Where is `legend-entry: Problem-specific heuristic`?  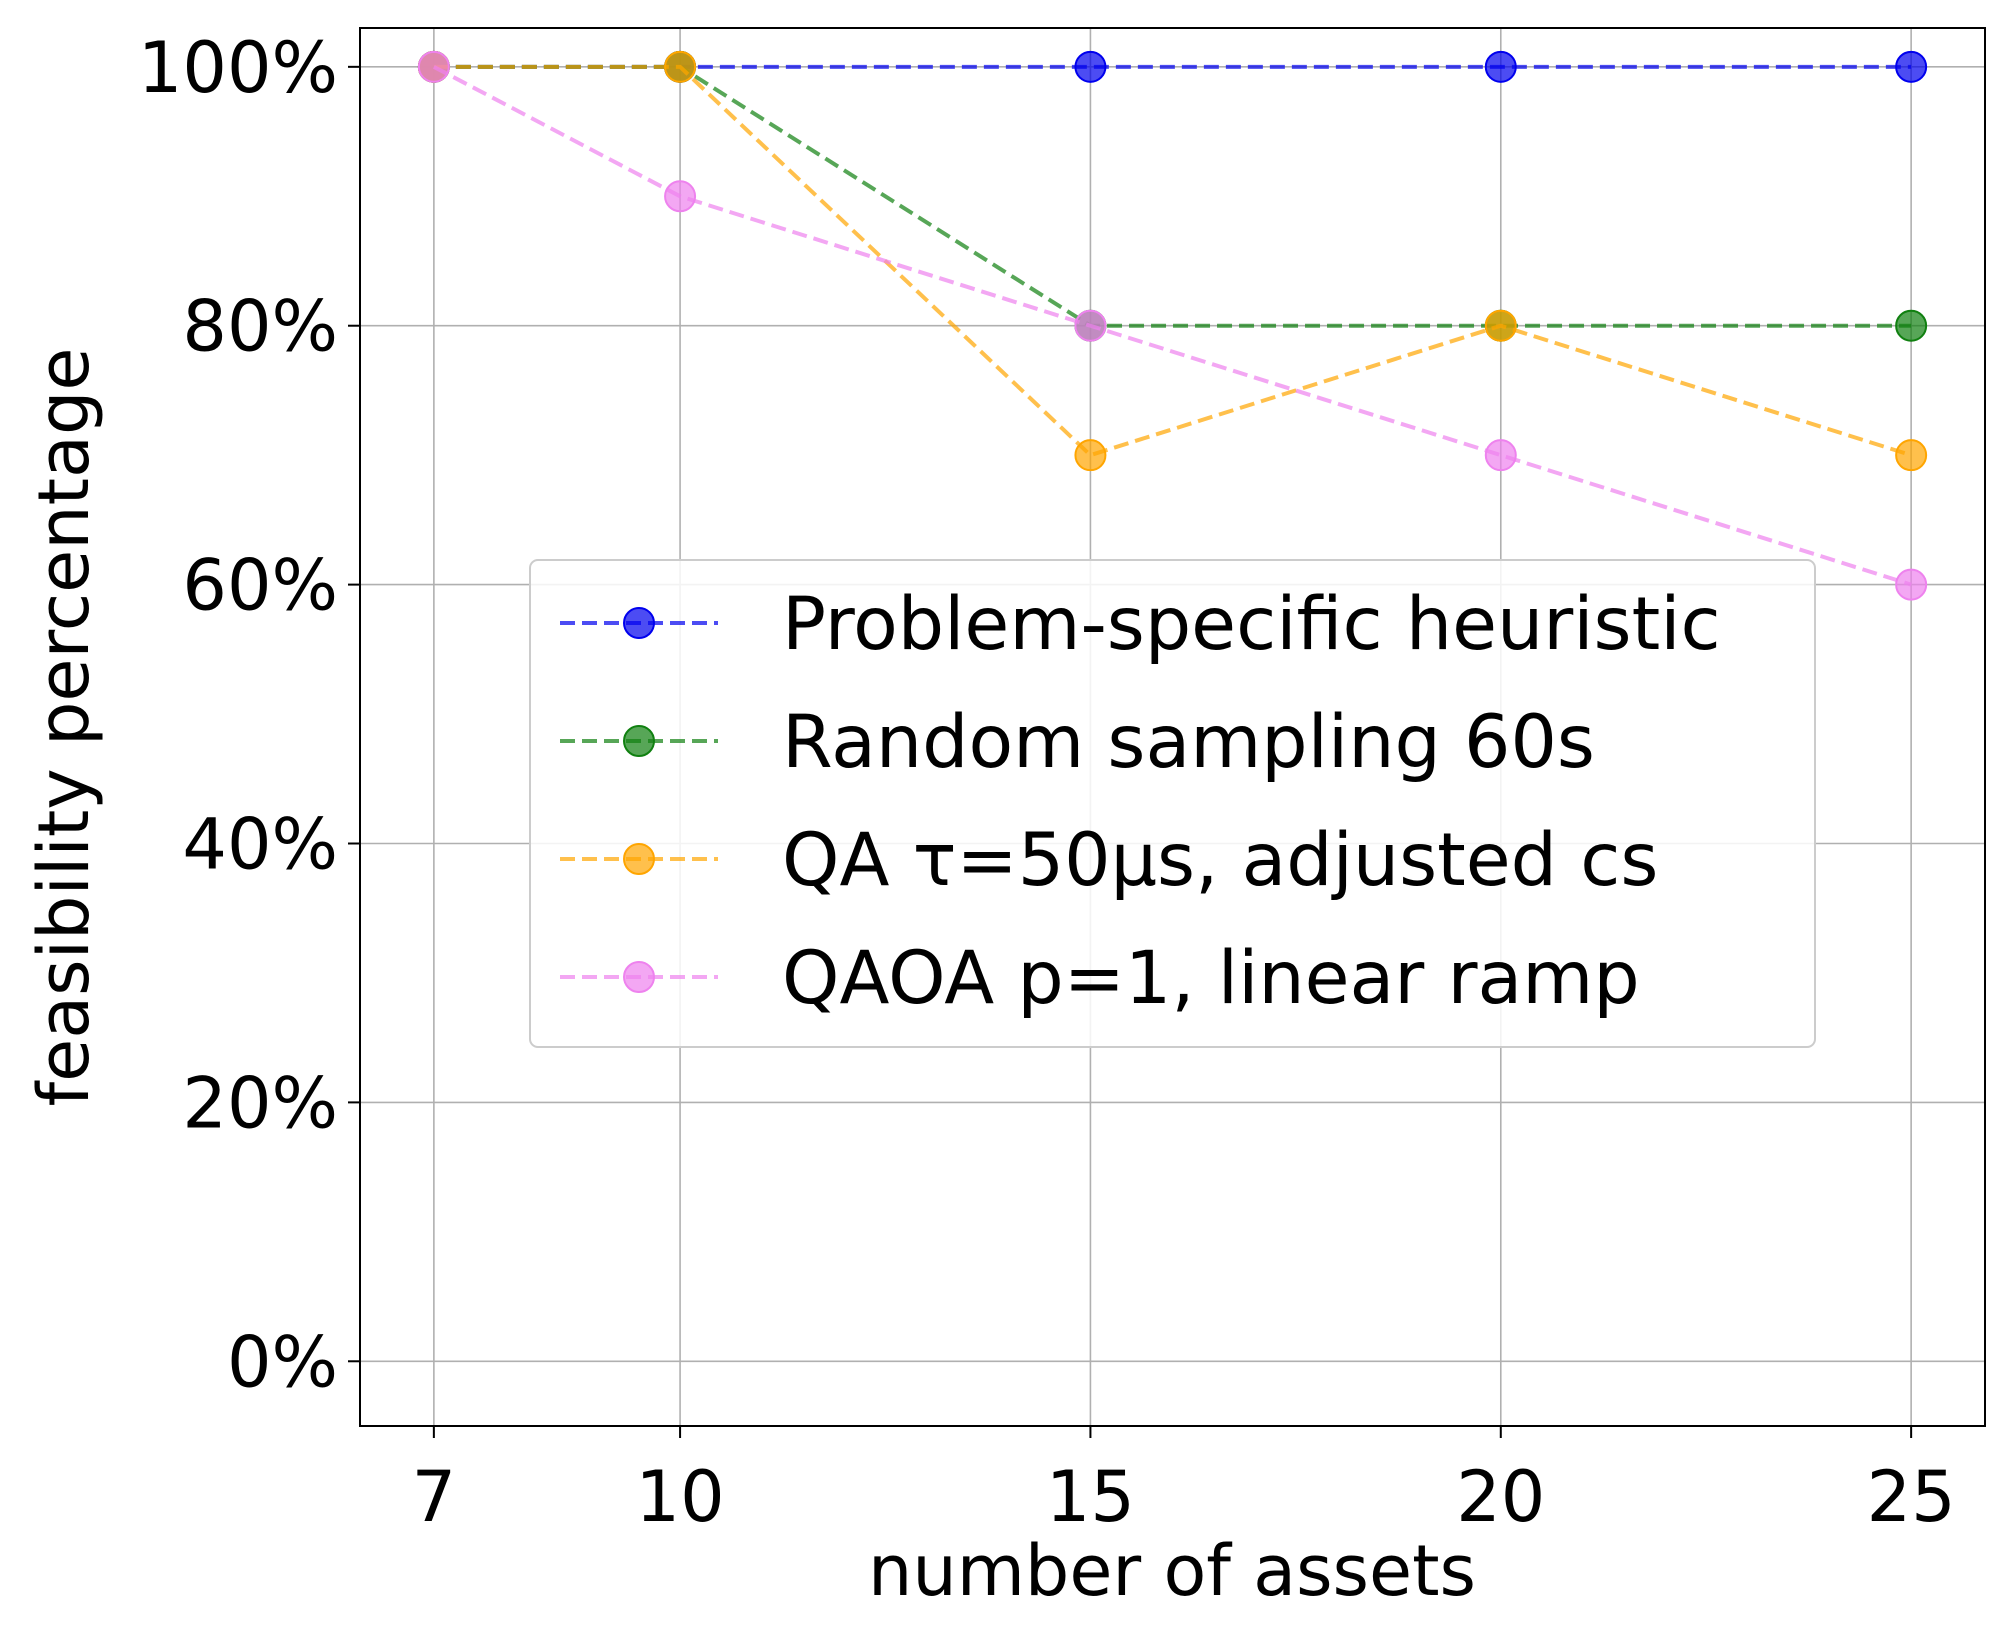 legend-entry: Problem-specific heuristic is located at coordinates (1140, 624).